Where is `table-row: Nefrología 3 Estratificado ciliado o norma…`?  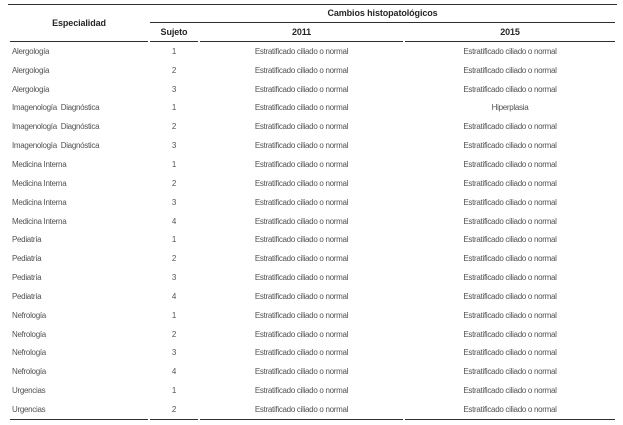 table-row: Nefrología 3 Estratificado ciliado o norma… is located at coordinates (312, 353).